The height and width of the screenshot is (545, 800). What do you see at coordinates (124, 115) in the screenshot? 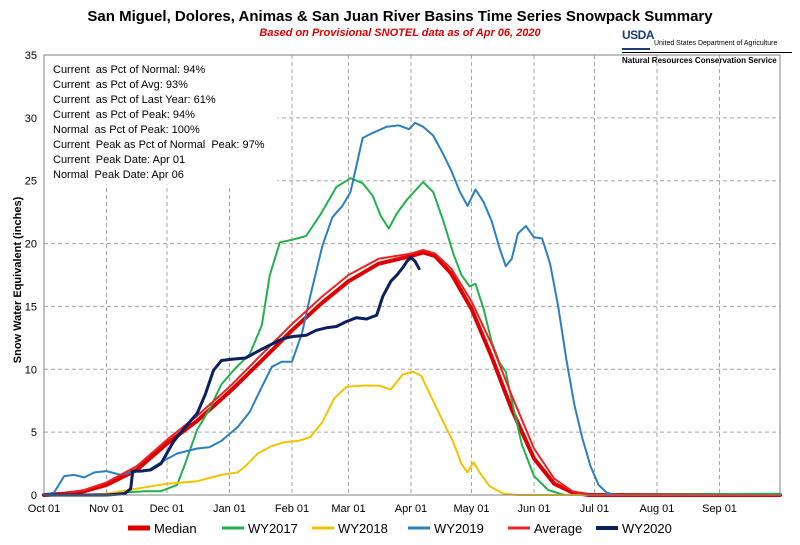
I see `stats-line: Current as Pct of Peak: 94%` at bounding box center [124, 115].